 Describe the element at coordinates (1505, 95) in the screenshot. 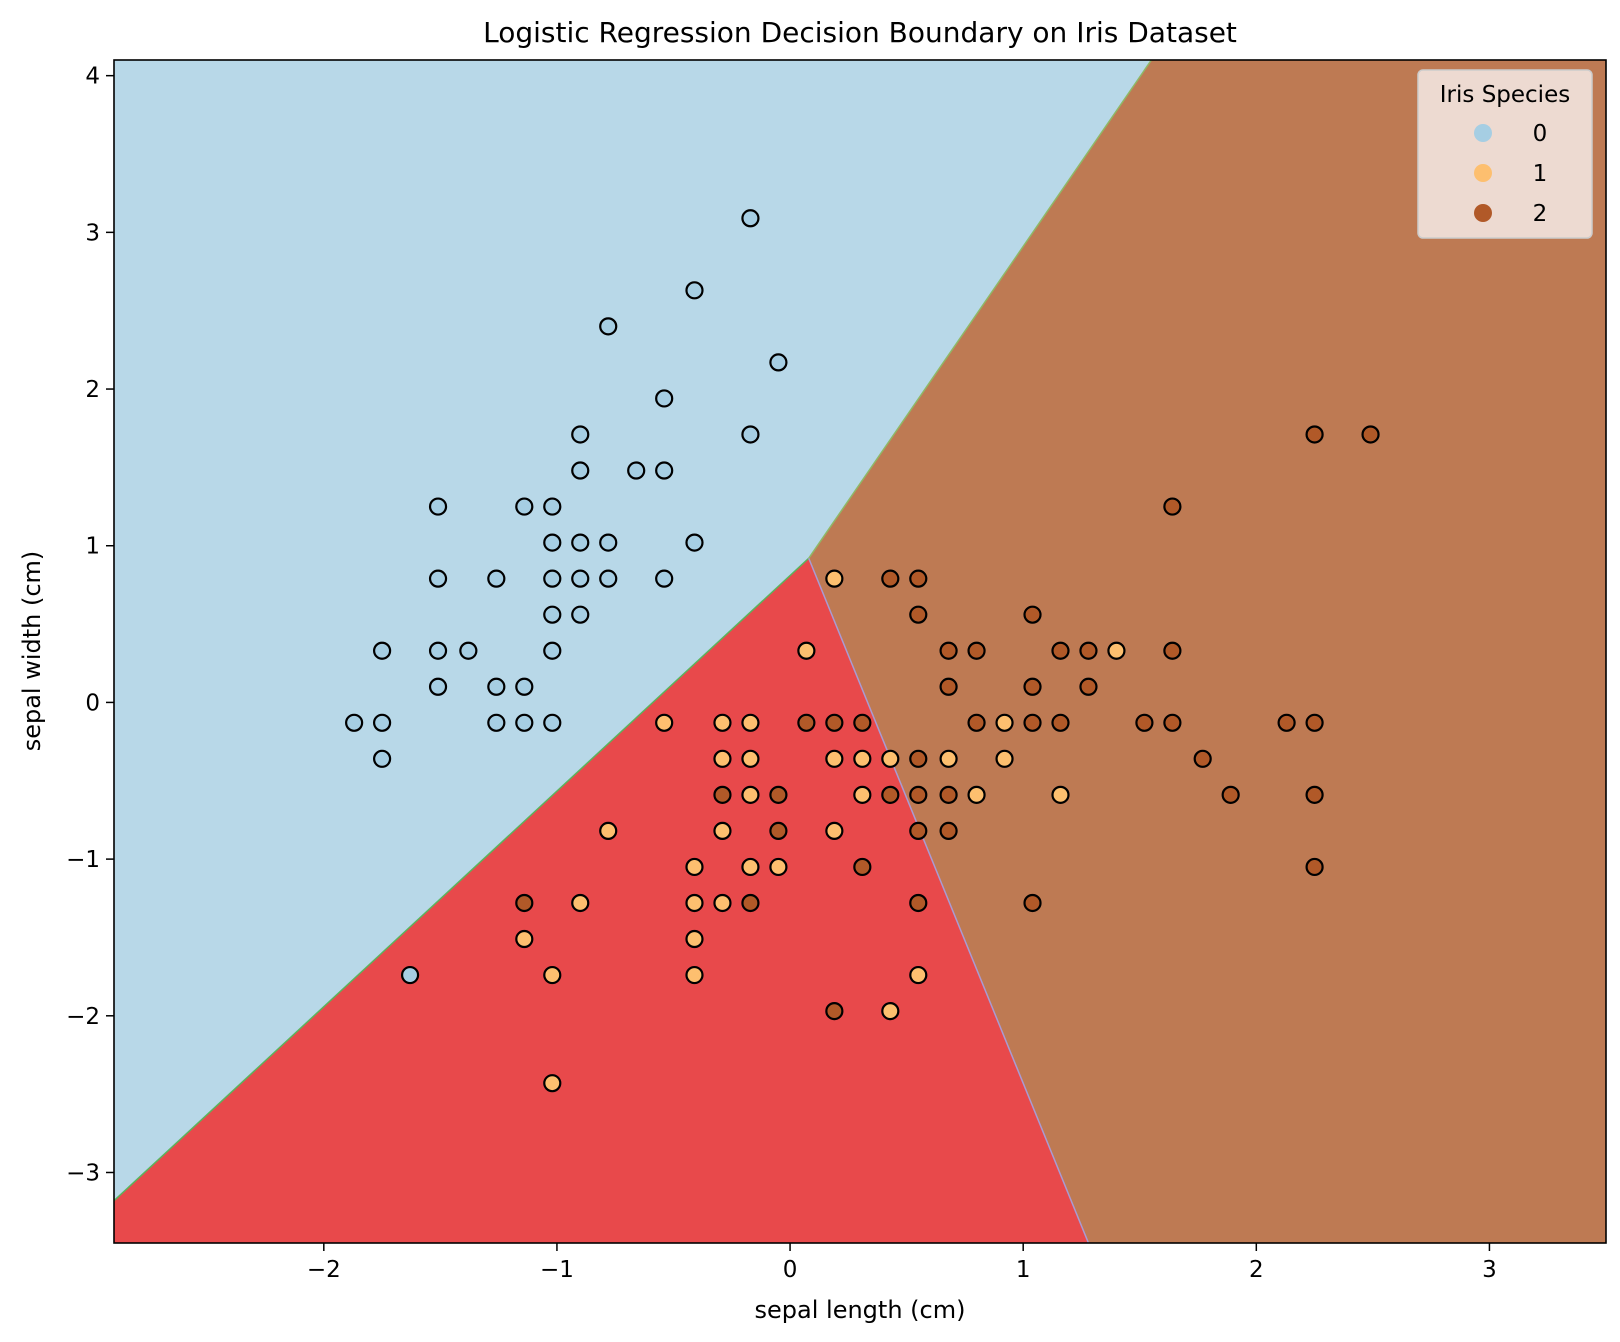

I see `legend-title: Iris Species` at that location.